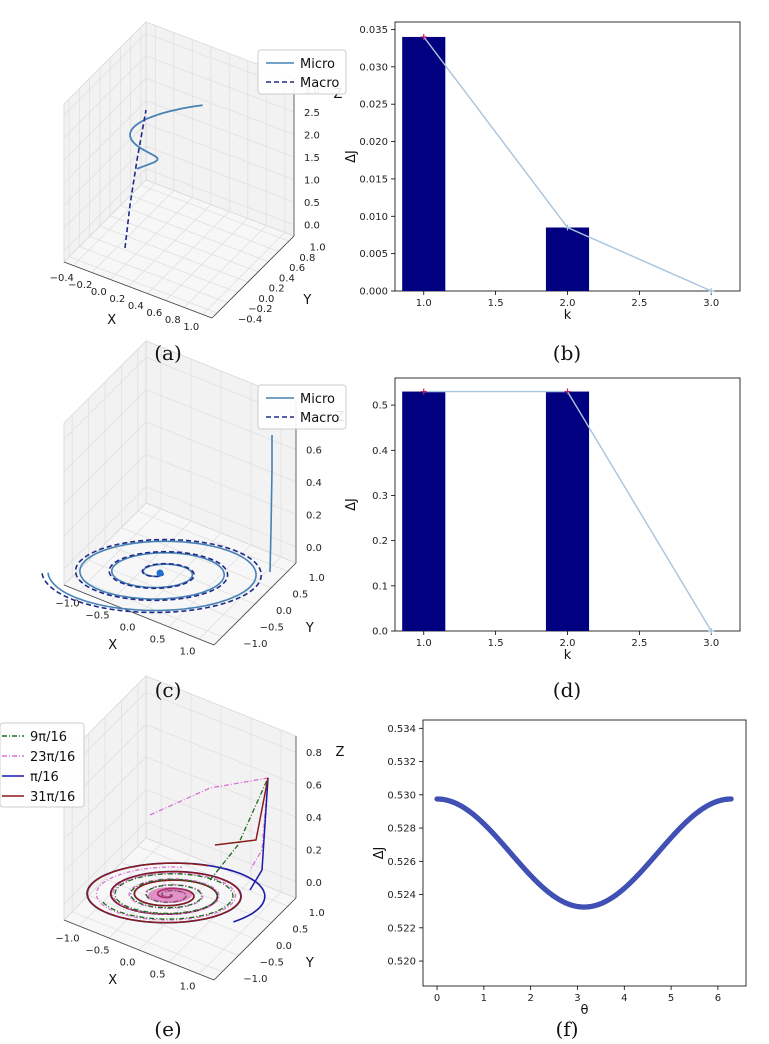  What do you see at coordinates (314, 483) in the screenshot?
I see `z-tick-label: 0.4` at bounding box center [314, 483].